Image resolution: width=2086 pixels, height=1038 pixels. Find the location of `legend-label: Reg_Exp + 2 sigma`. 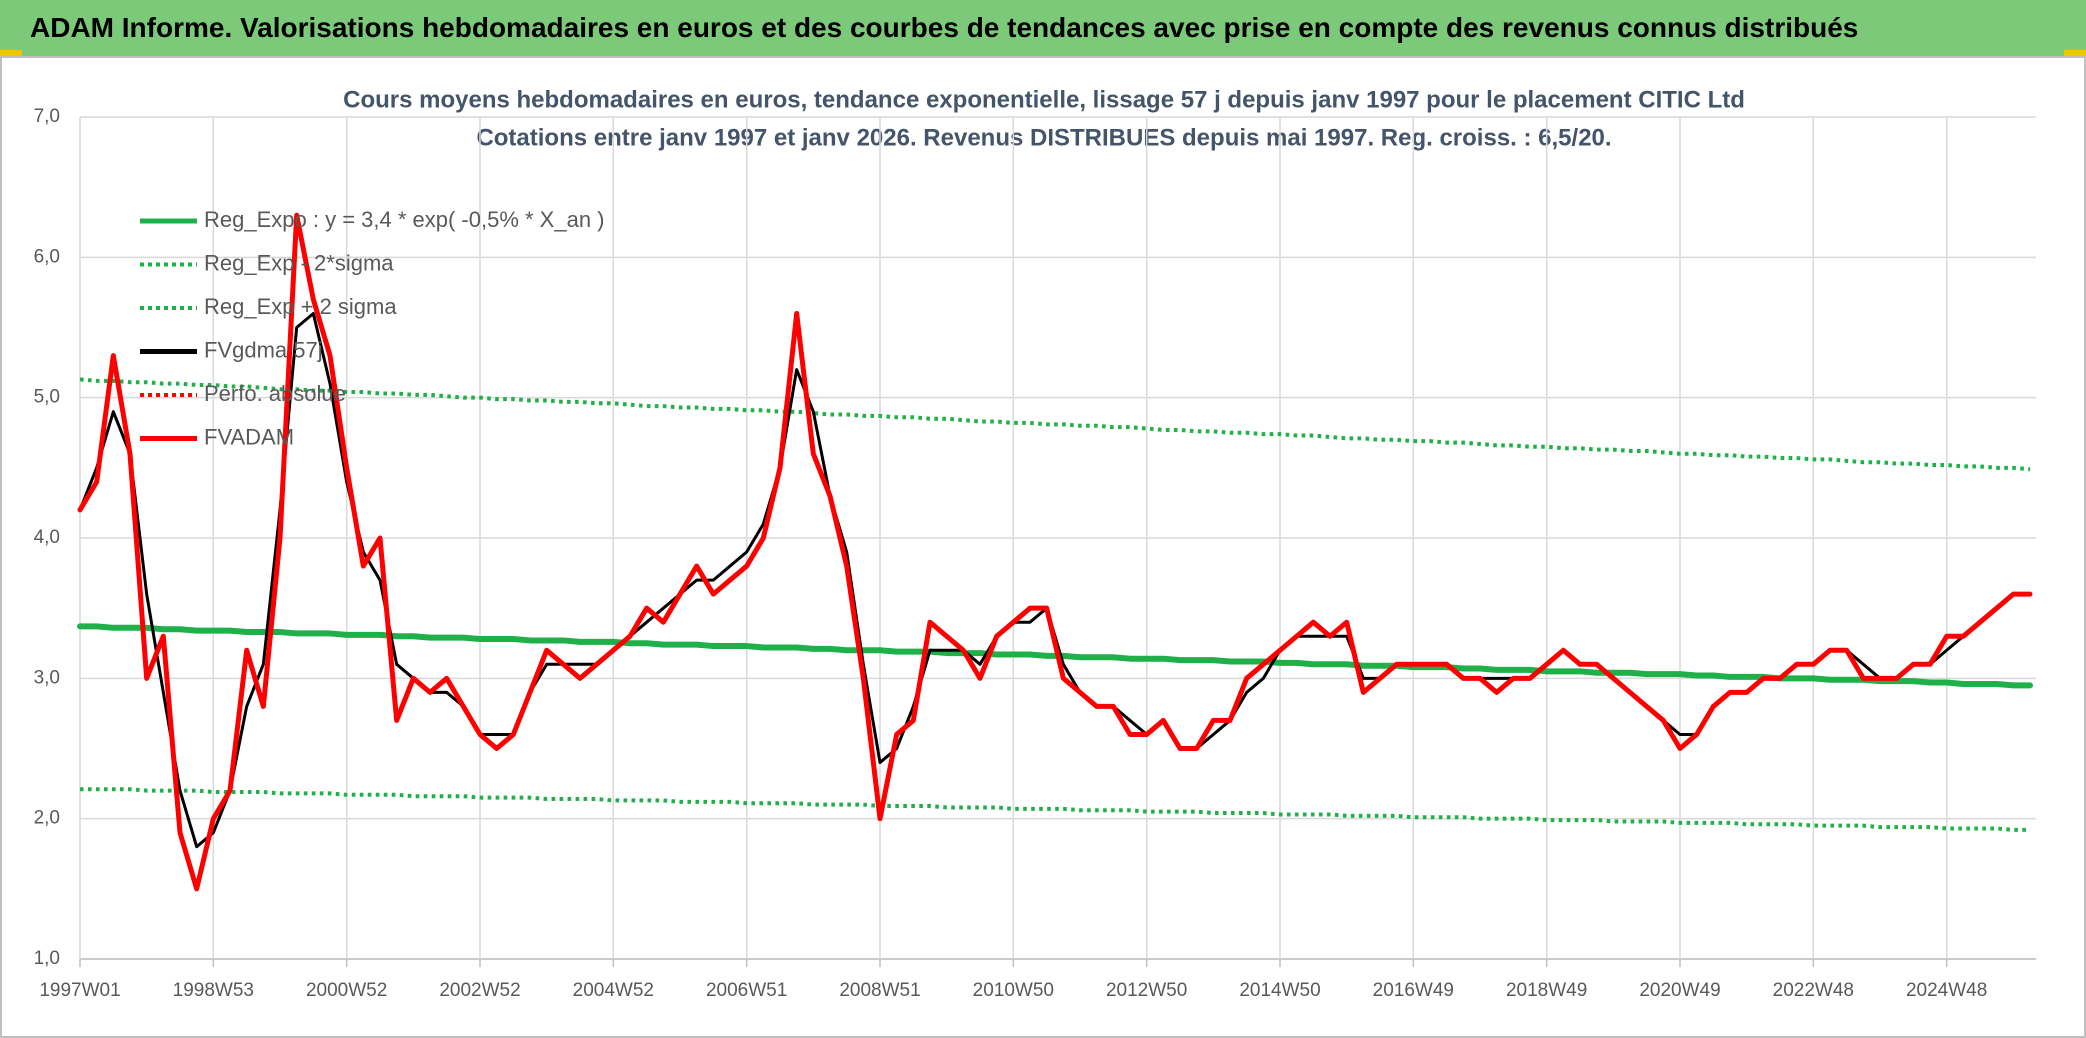

legend-label: Reg_Exp + 2 sigma is located at coordinates (300, 306).